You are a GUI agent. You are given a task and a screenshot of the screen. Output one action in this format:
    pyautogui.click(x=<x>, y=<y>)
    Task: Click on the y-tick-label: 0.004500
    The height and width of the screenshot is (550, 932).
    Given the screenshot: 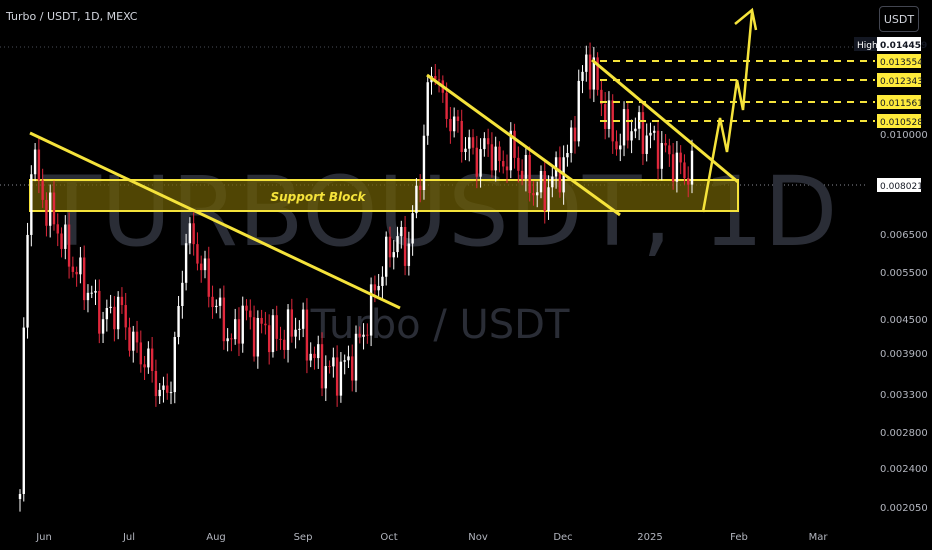 What is the action you would take?
    pyautogui.click(x=904, y=320)
    